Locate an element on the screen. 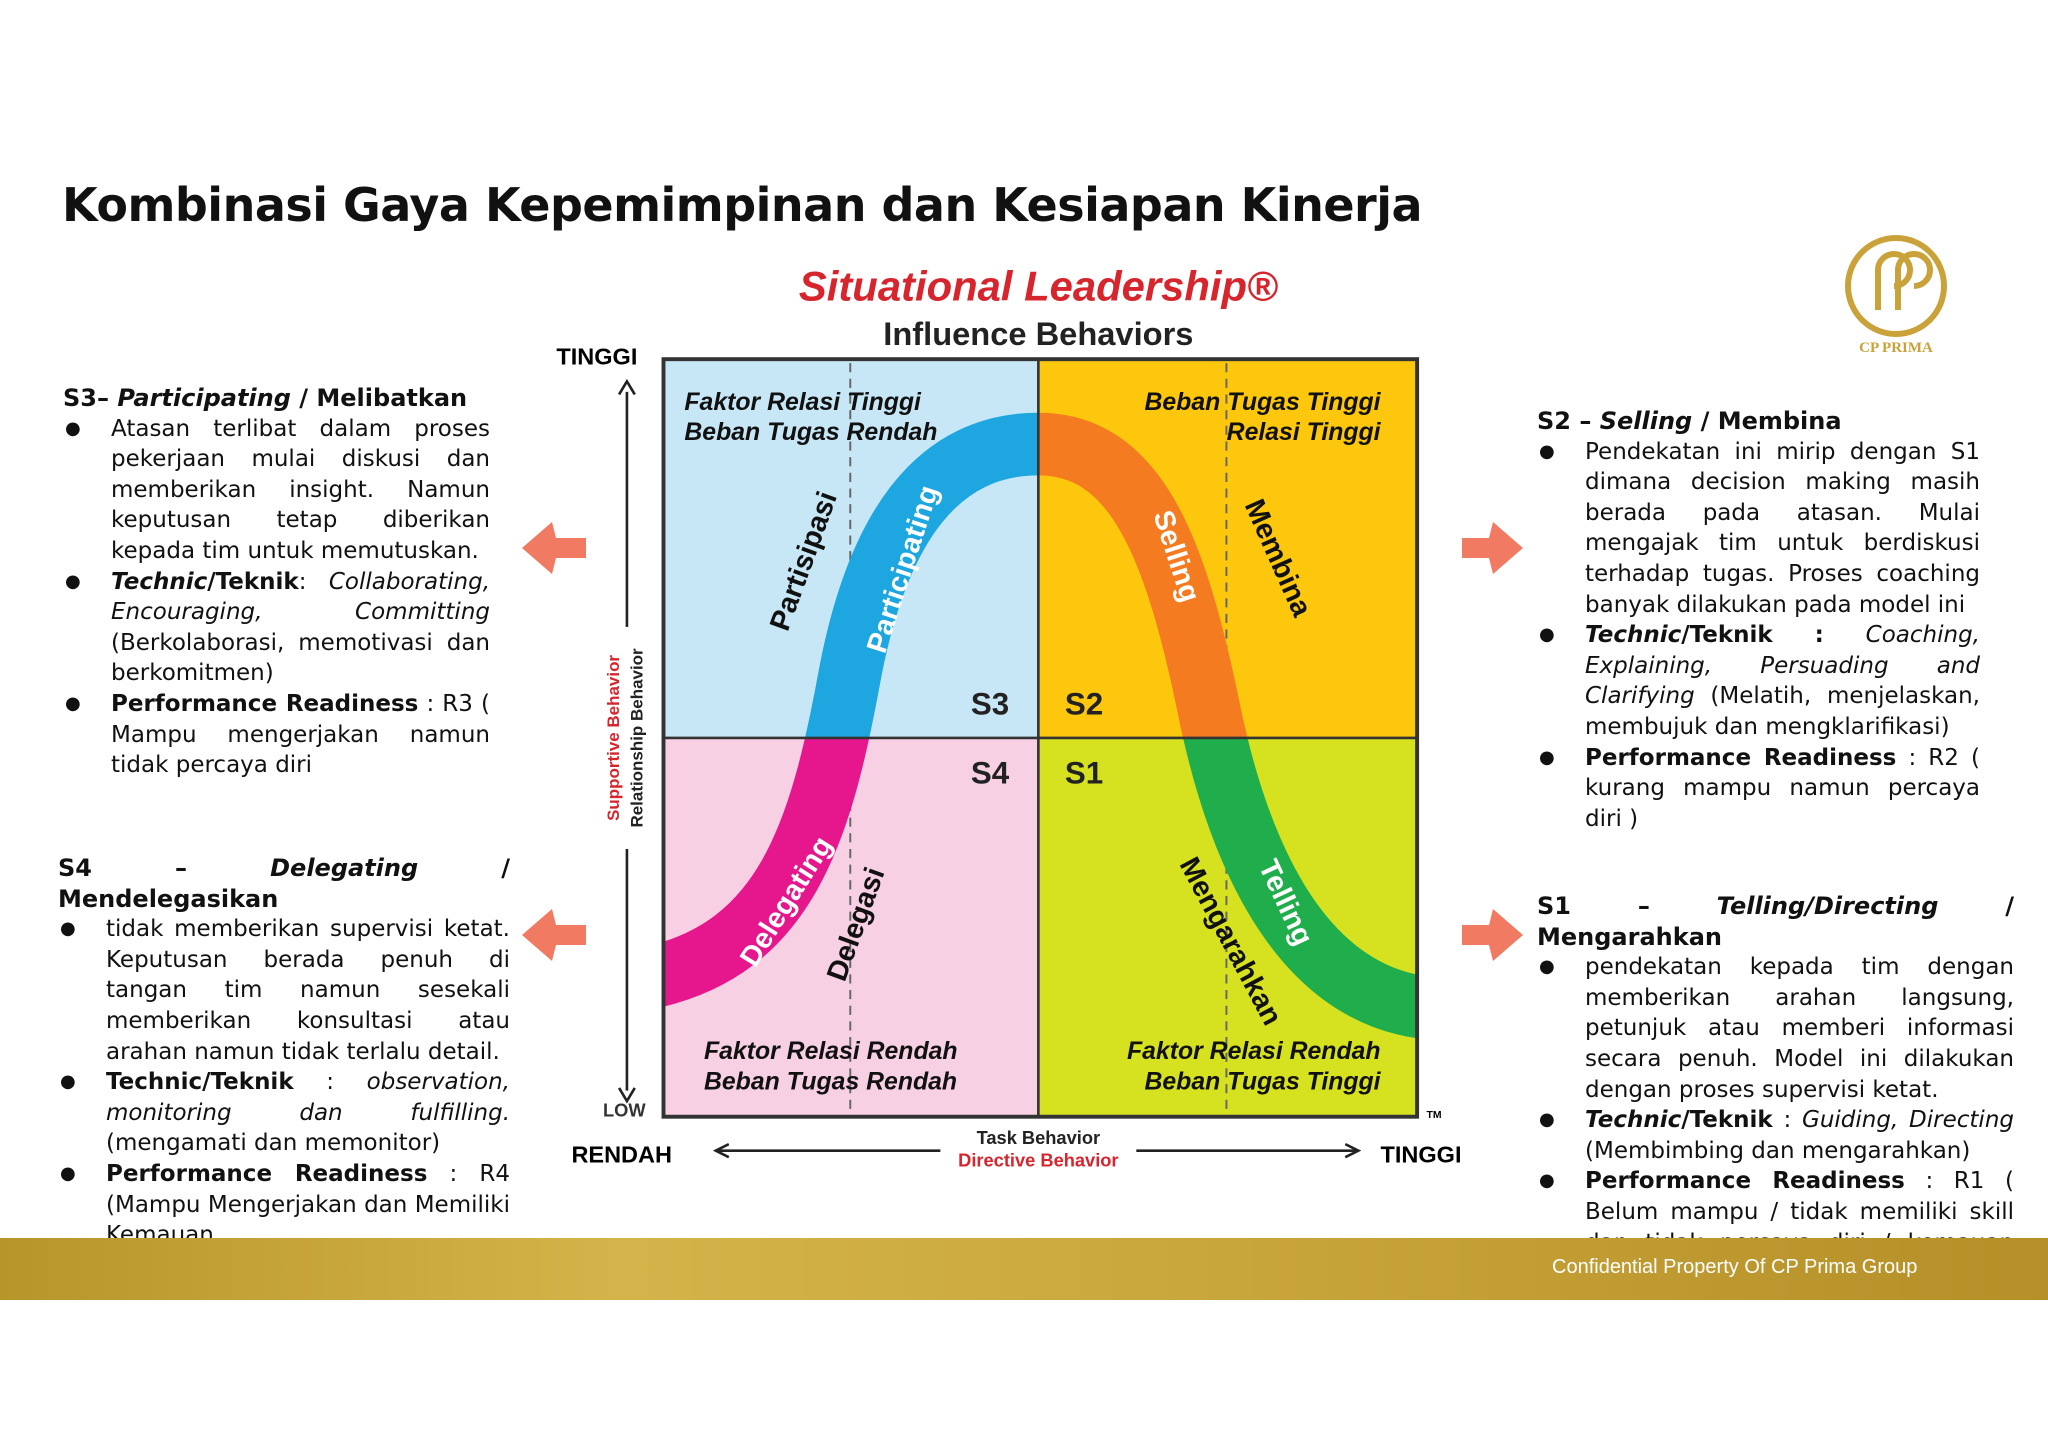 Image resolution: width=2048 pixels, height=1448 pixels. text: / Melibatkan is located at coordinates (379, 398).